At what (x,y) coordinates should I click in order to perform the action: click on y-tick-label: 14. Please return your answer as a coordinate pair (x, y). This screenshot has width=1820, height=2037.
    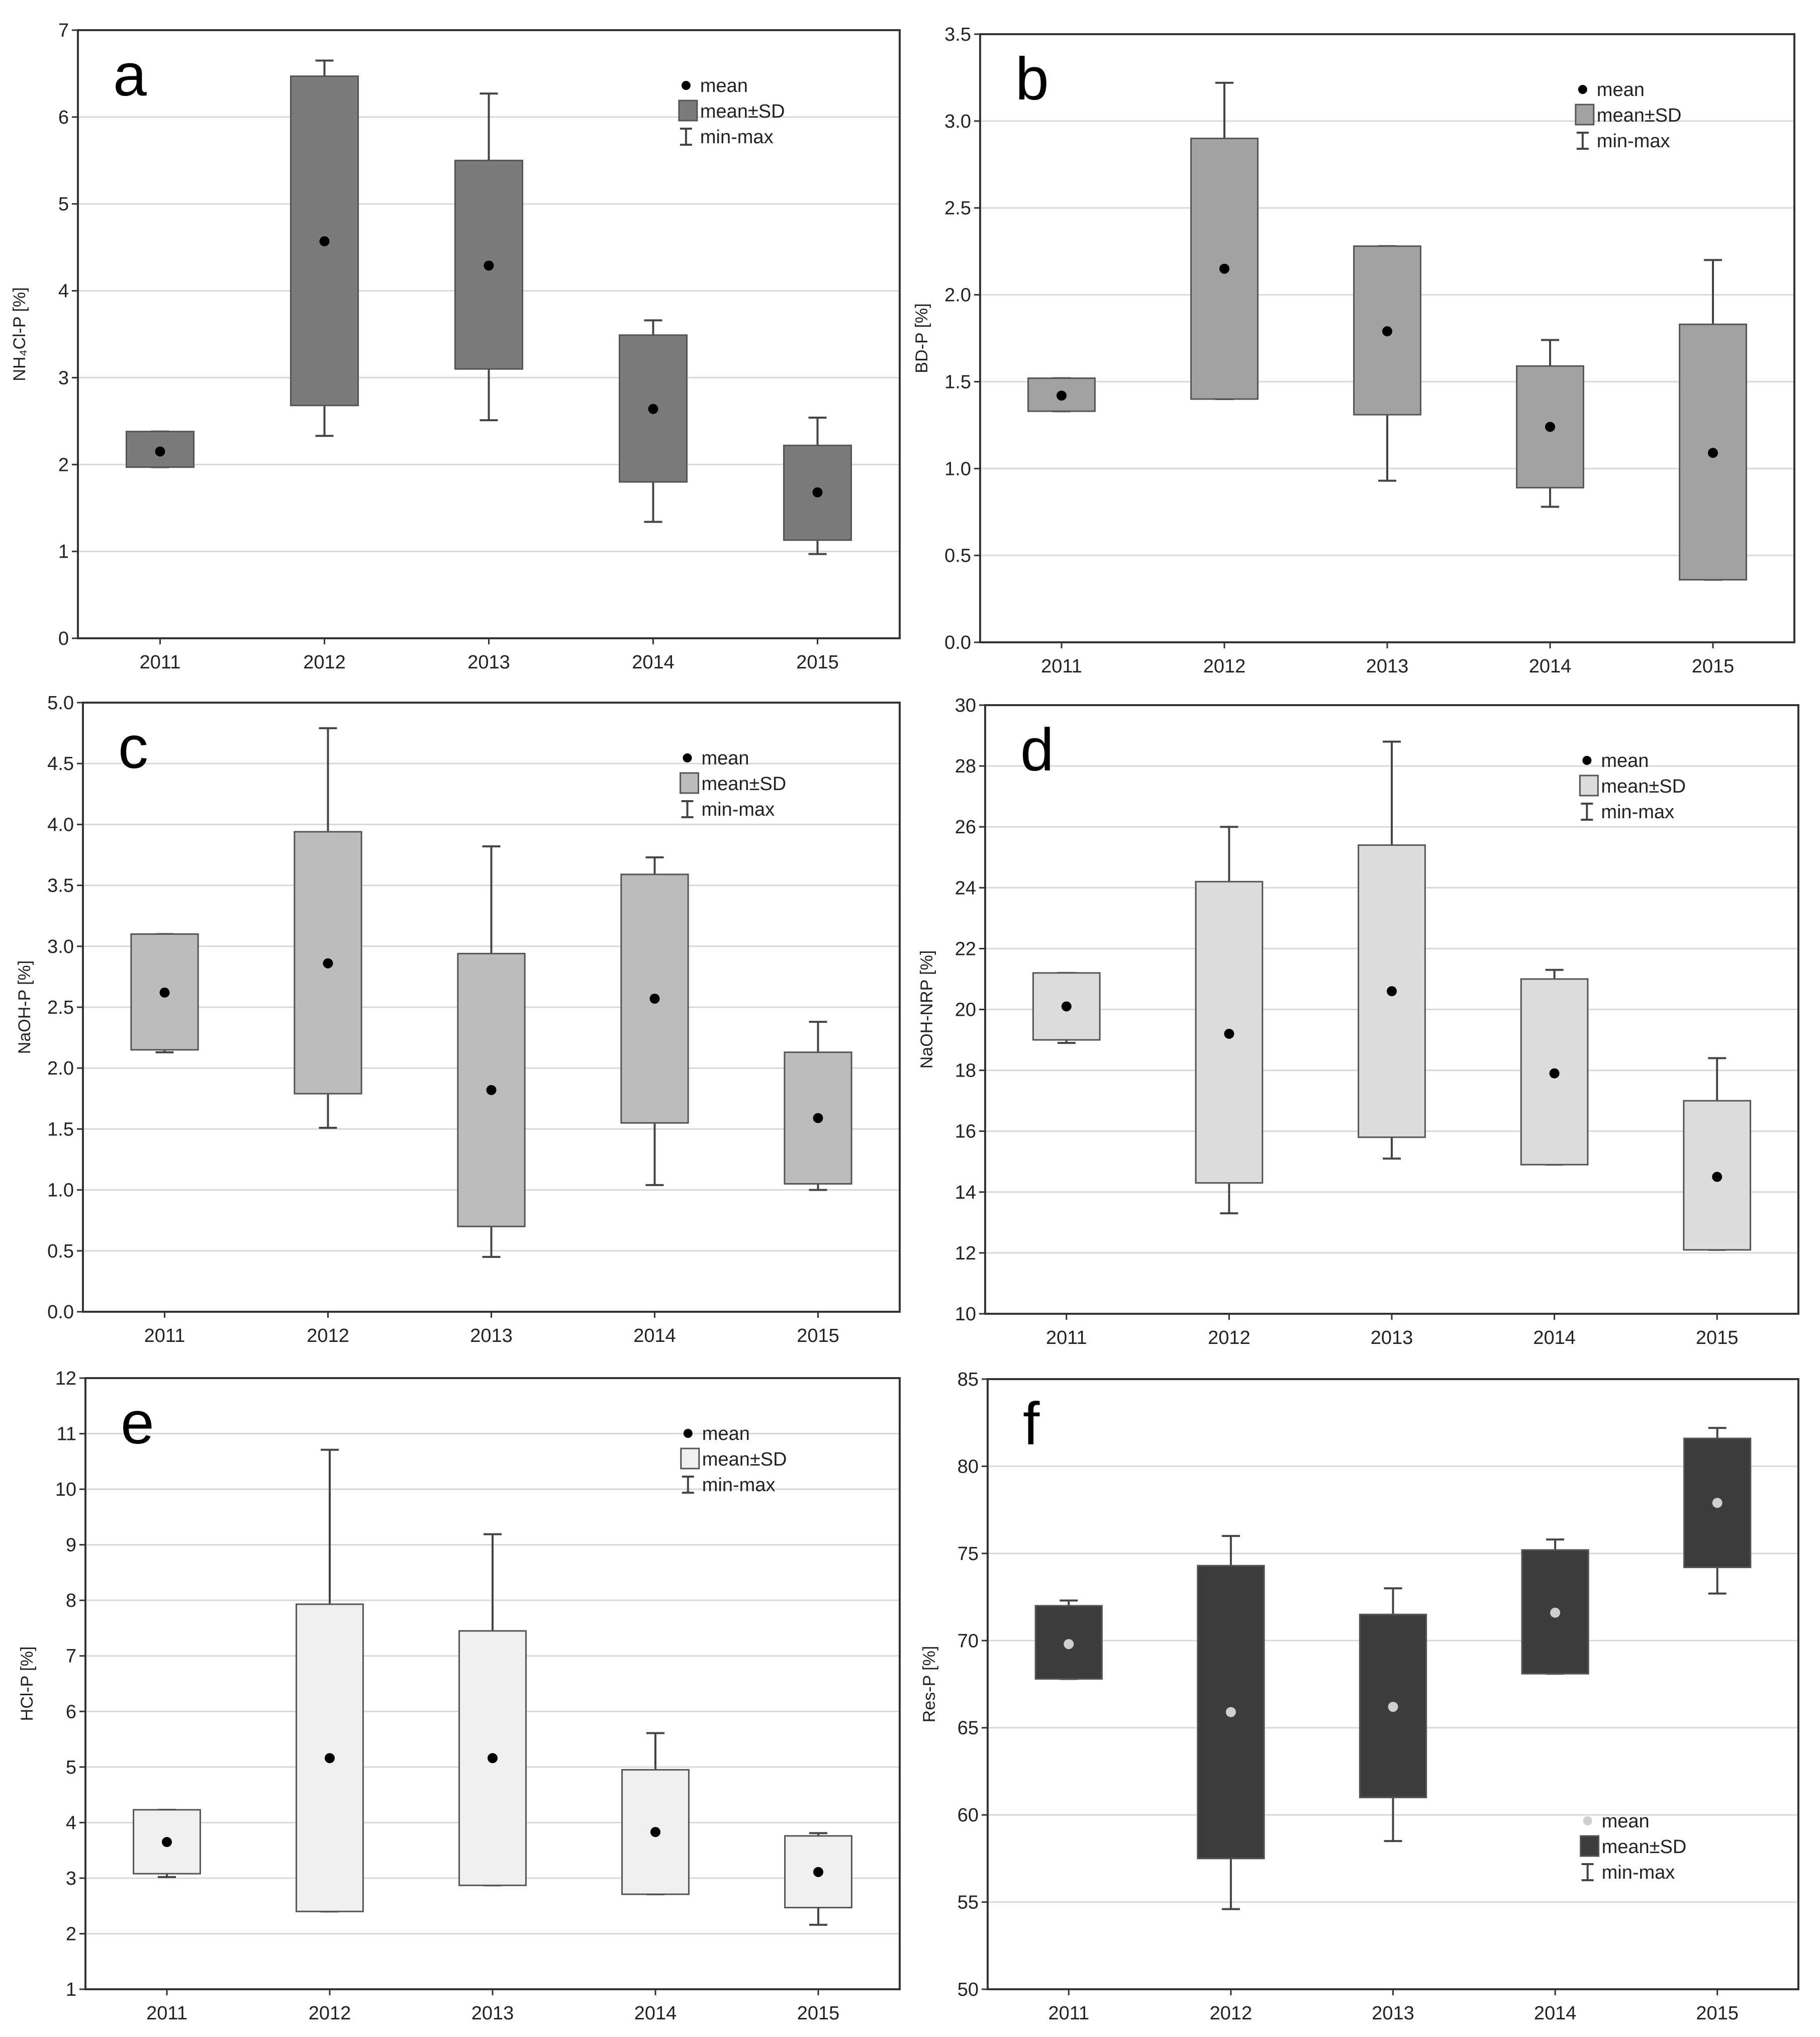
    Looking at the image, I should click on (966, 1192).